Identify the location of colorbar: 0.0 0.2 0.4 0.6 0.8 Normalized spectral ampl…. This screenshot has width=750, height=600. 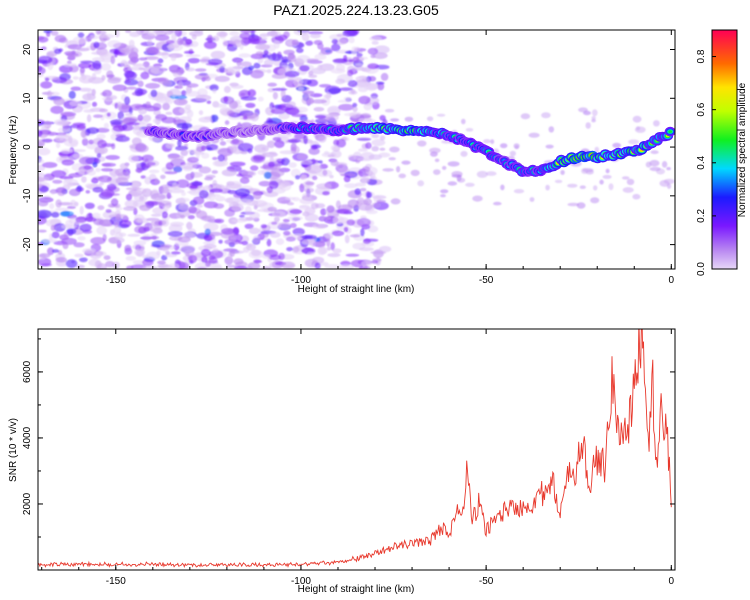
(722, 152).